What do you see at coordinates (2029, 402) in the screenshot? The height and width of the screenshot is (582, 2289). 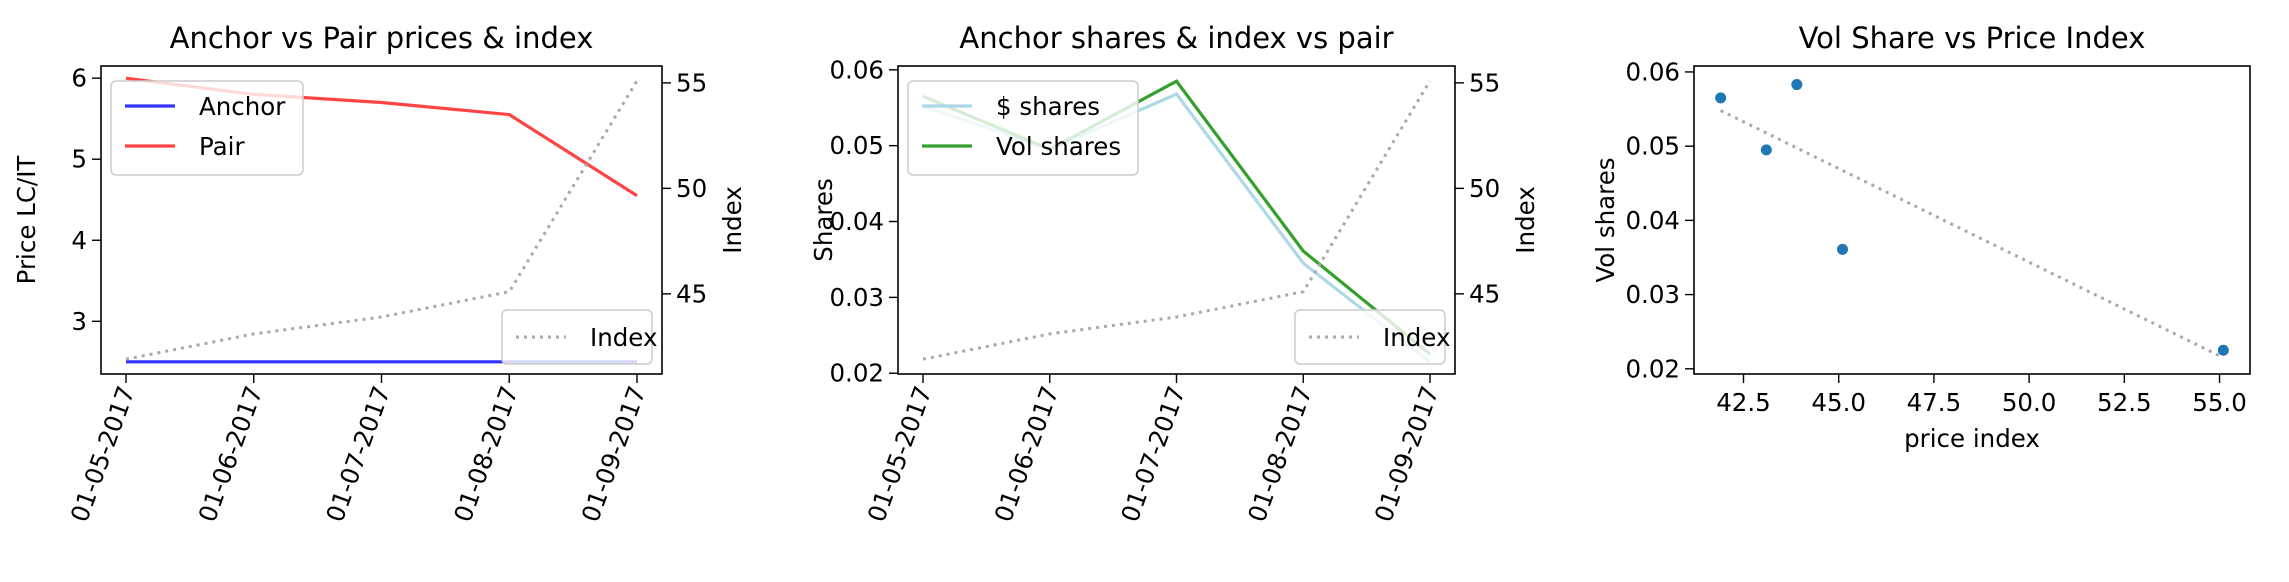 I see `x-tick-label: 50.0` at bounding box center [2029, 402].